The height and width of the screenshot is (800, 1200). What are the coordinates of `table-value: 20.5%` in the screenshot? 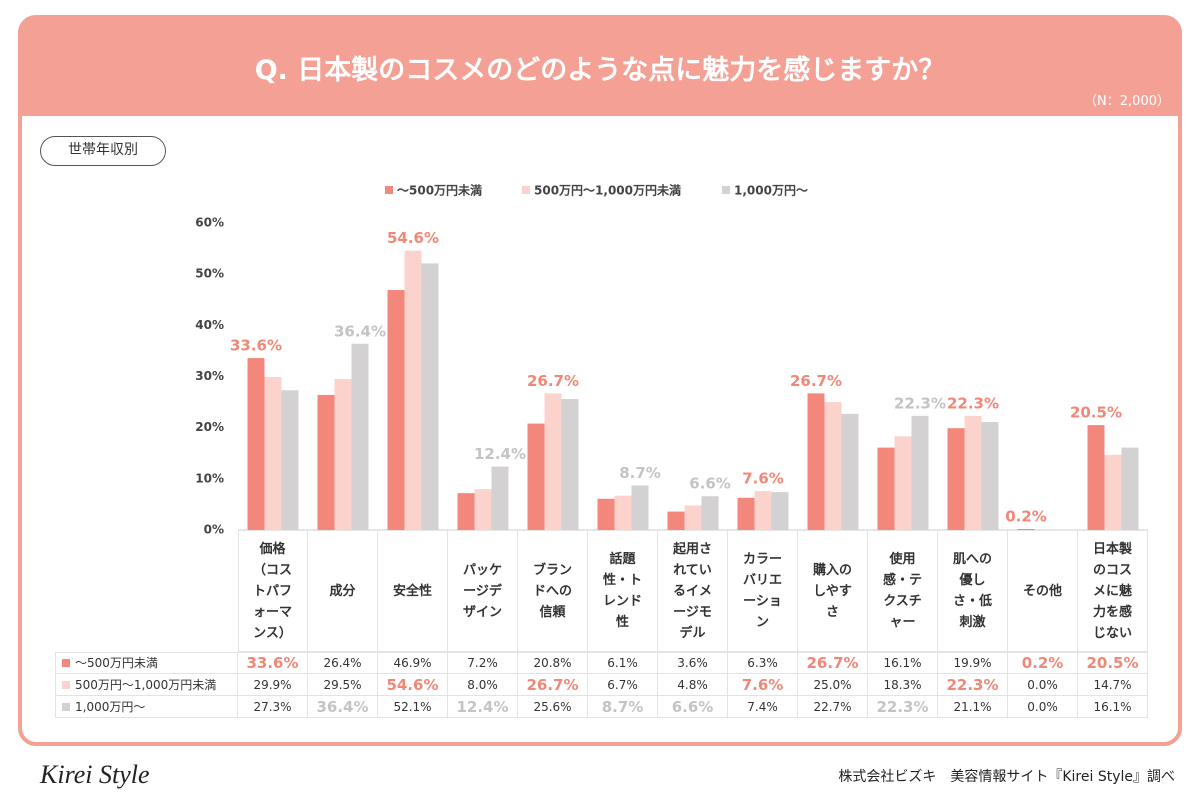 It's located at (1113, 663).